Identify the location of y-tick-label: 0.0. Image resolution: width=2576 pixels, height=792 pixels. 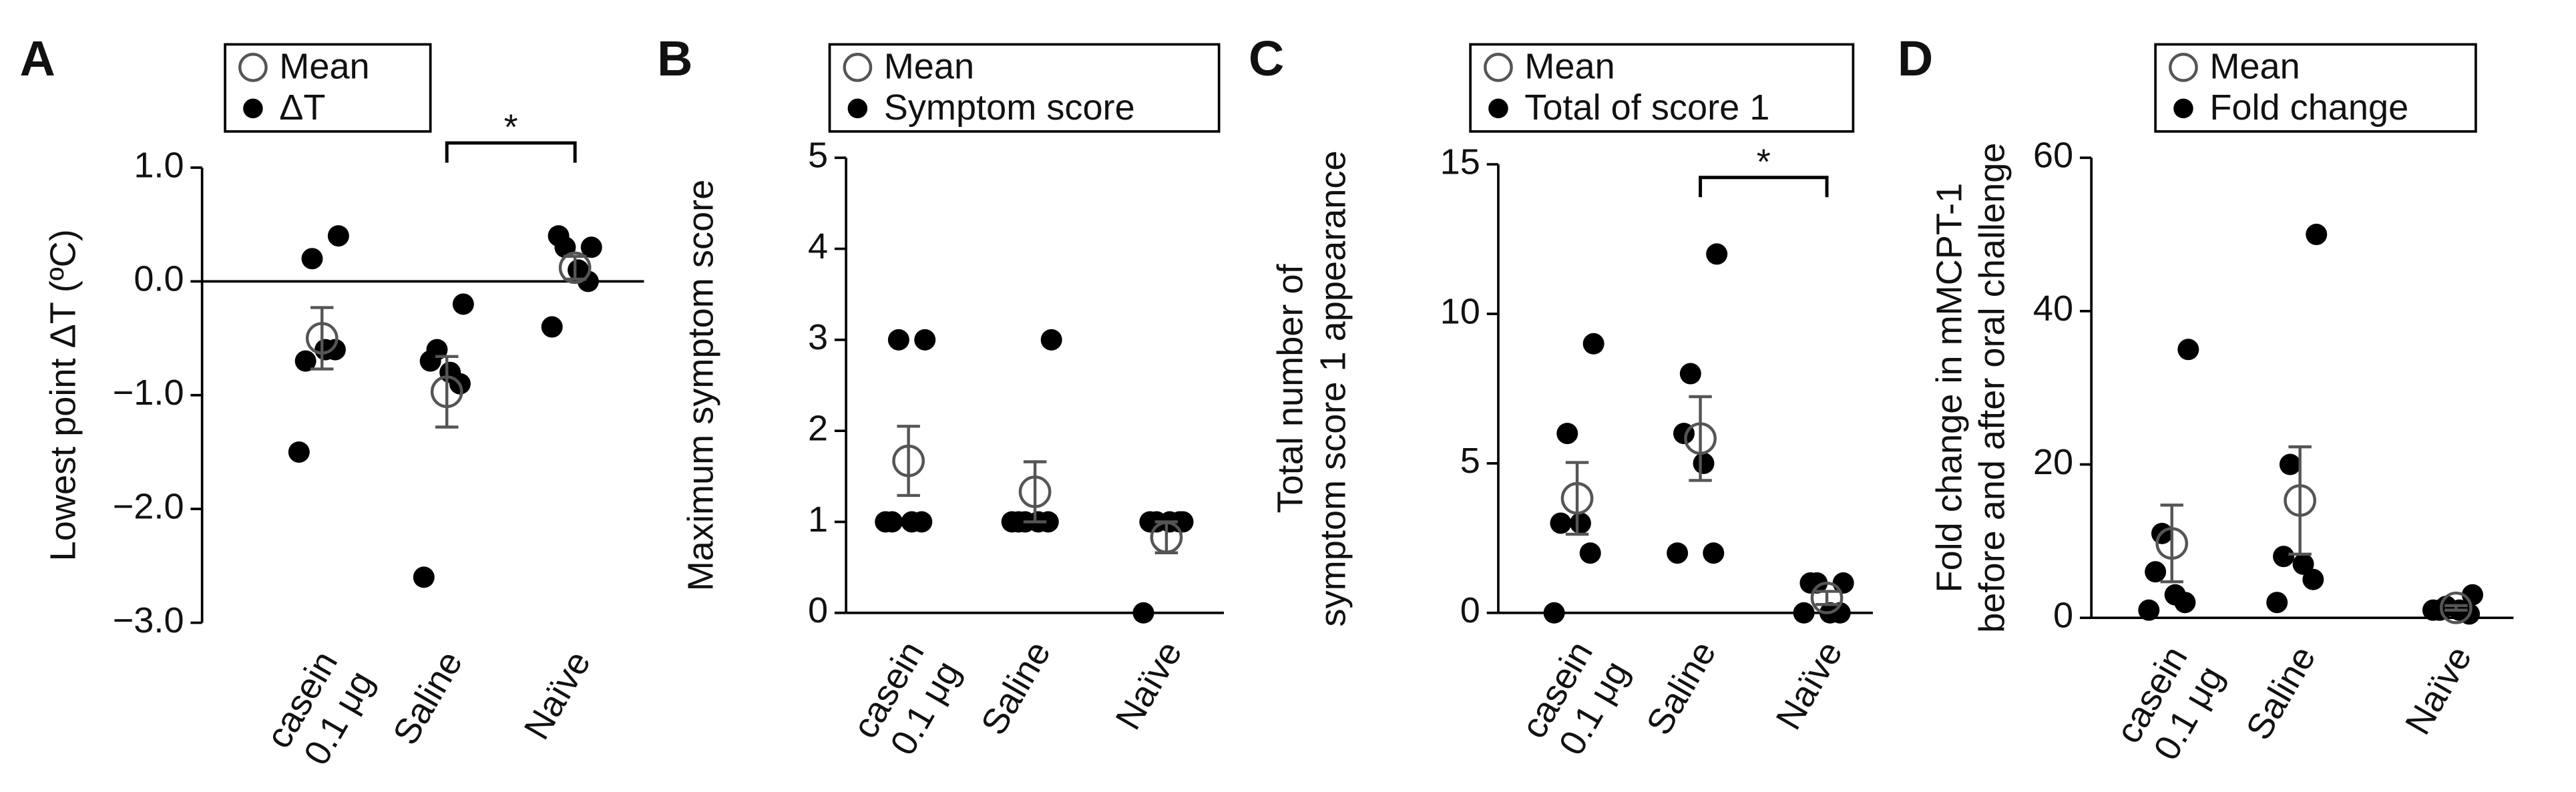
(159, 279).